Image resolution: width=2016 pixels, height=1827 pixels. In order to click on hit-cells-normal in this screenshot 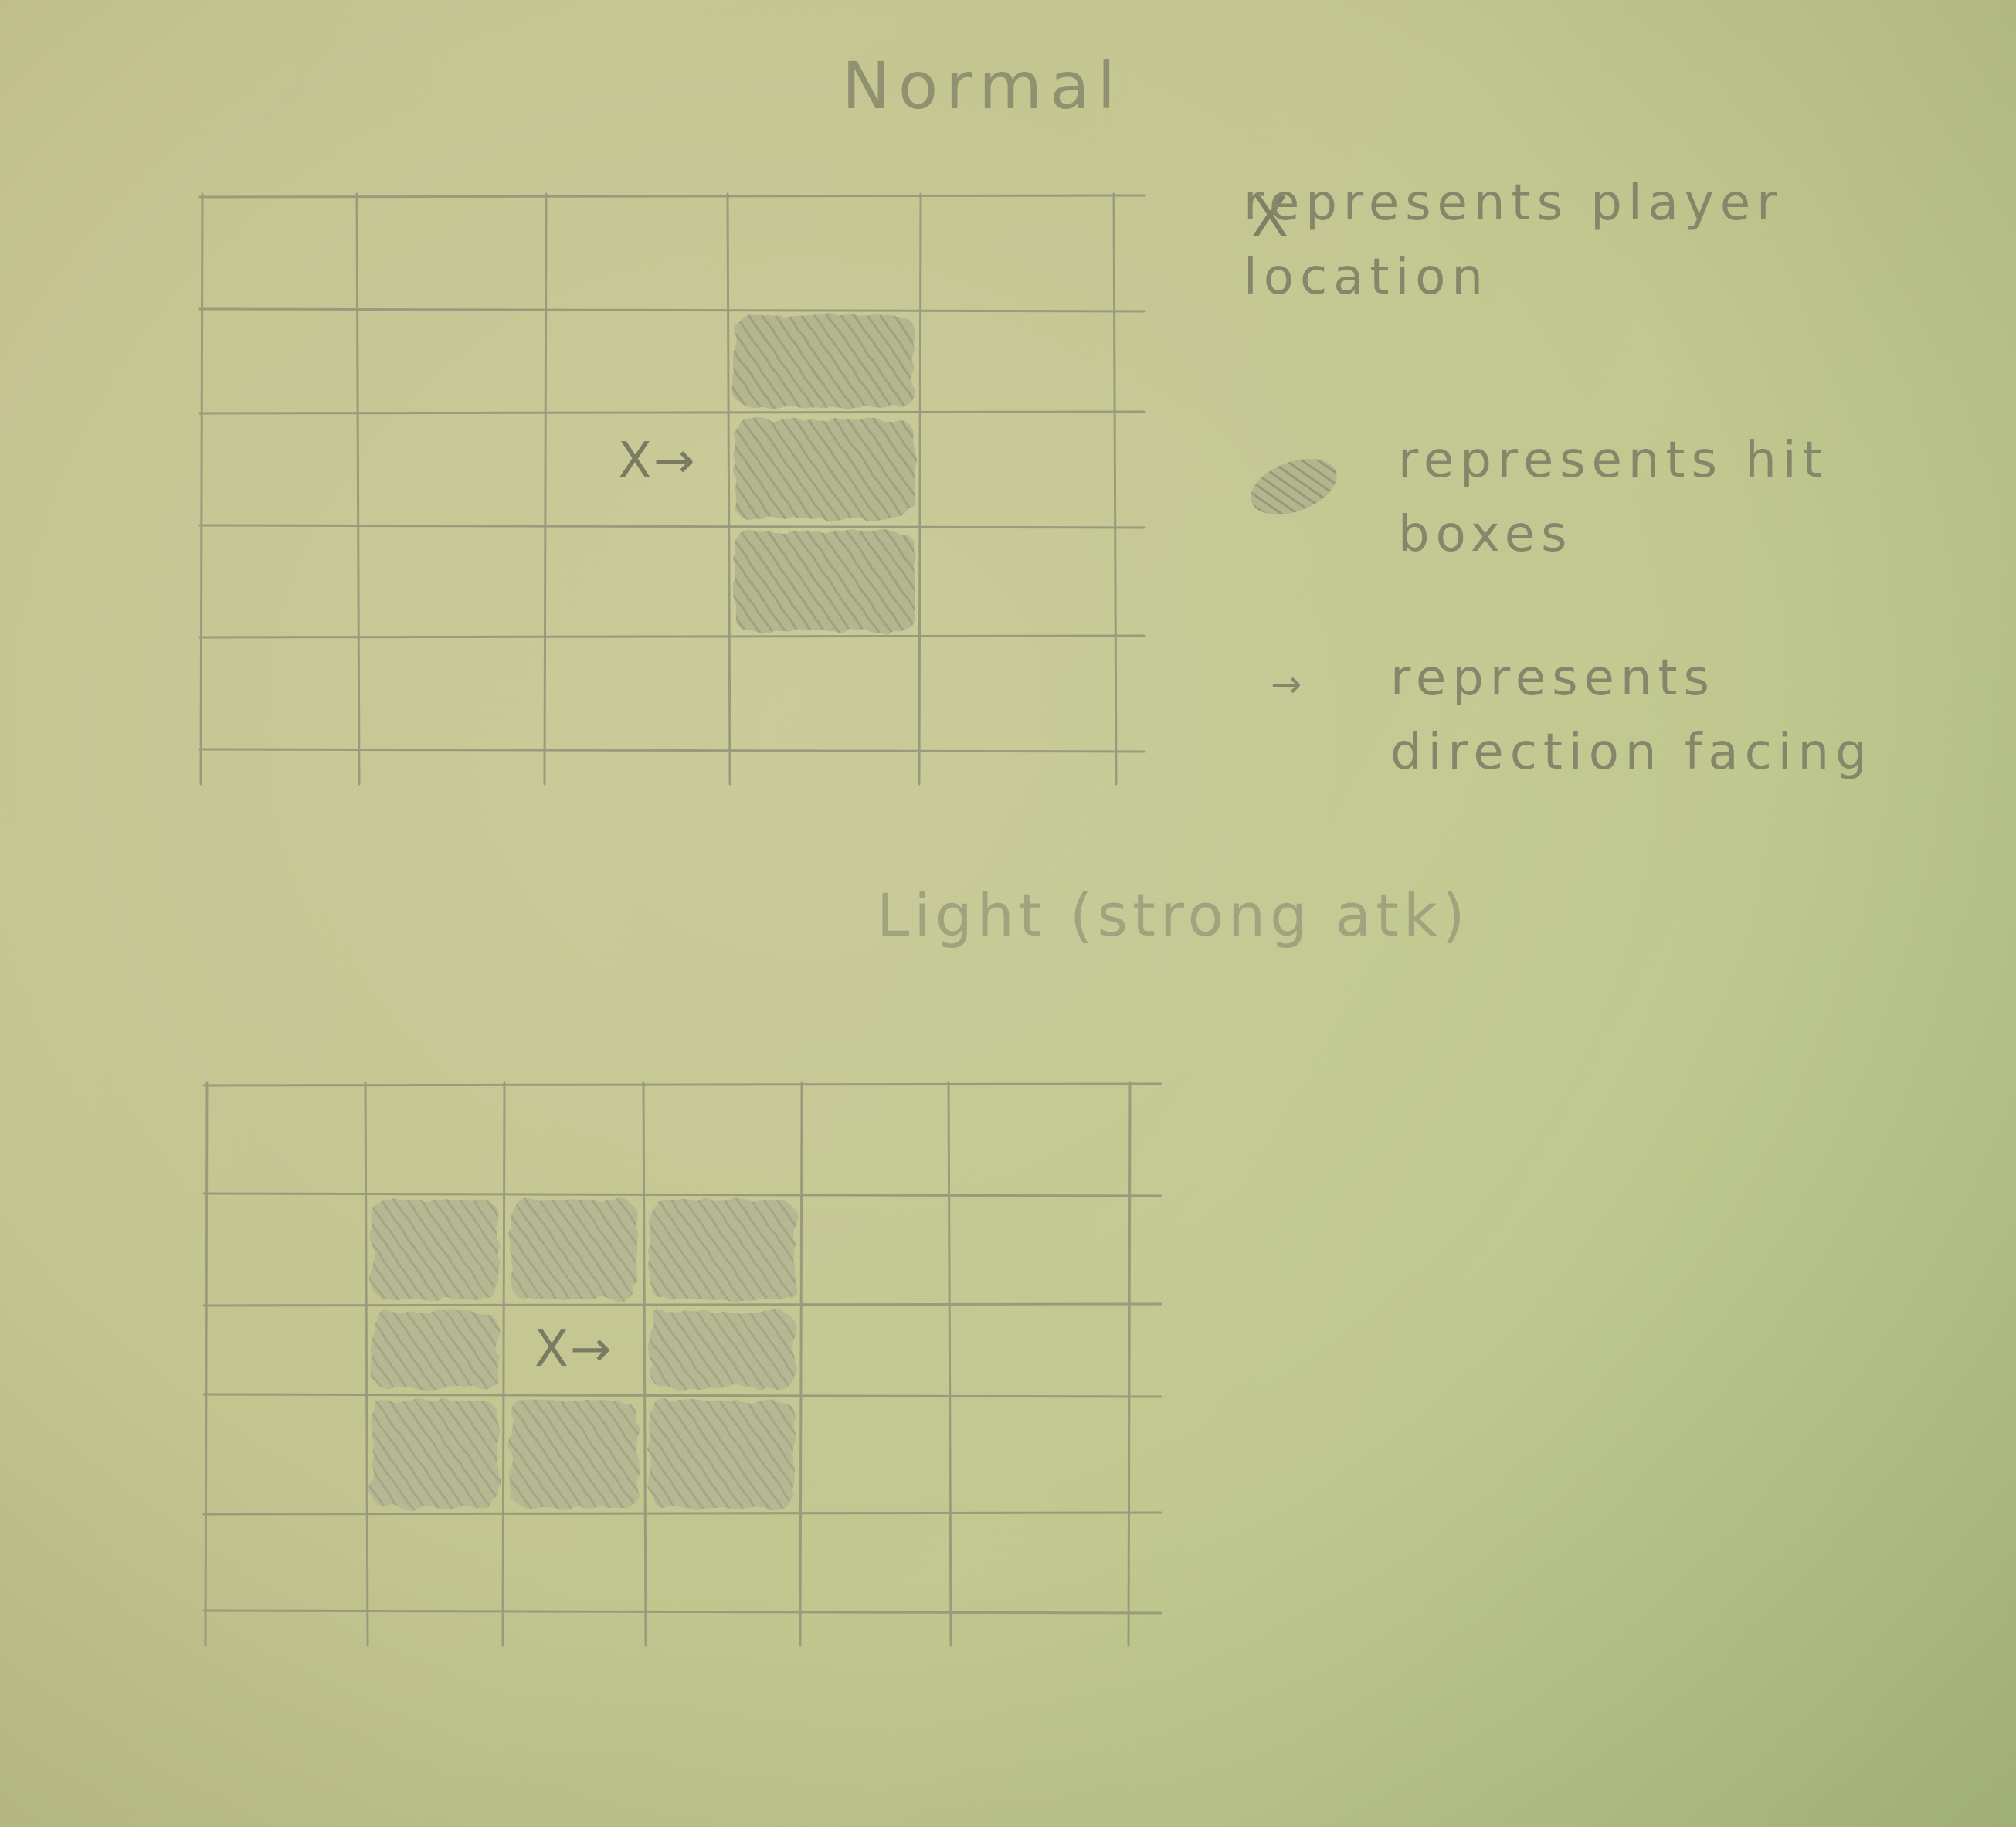, I will do `click(824, 473)`.